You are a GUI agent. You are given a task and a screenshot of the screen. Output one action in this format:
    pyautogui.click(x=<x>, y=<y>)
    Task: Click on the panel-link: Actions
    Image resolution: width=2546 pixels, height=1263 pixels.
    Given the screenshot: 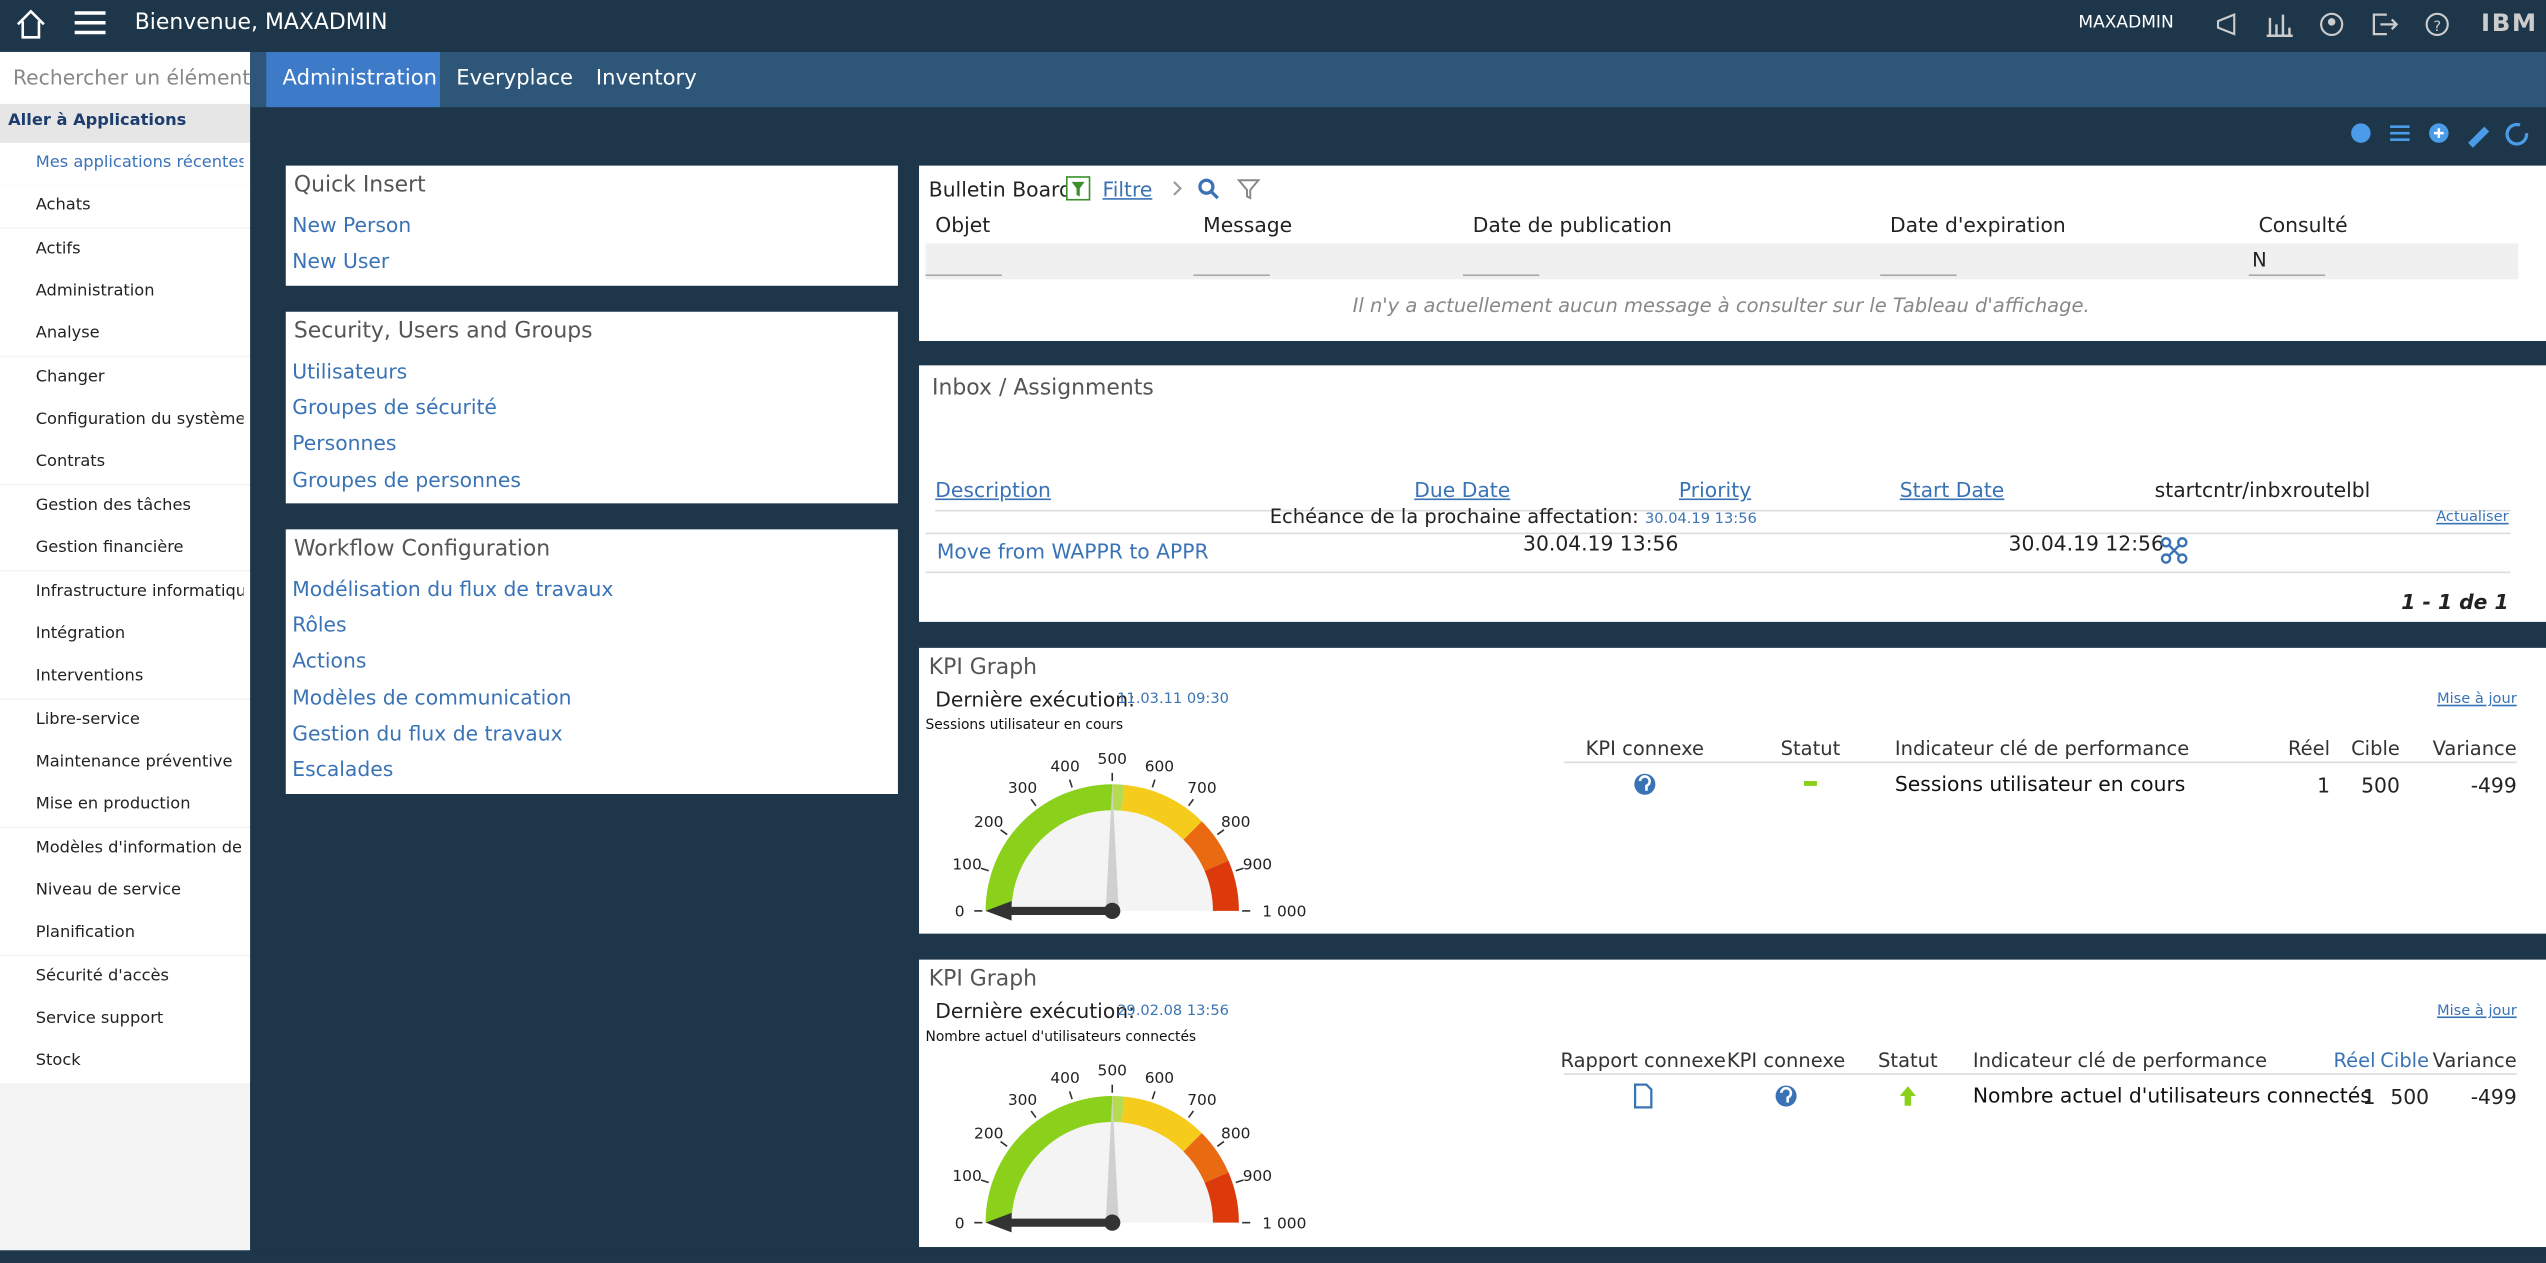 What is the action you would take?
    pyautogui.click(x=329, y=660)
    